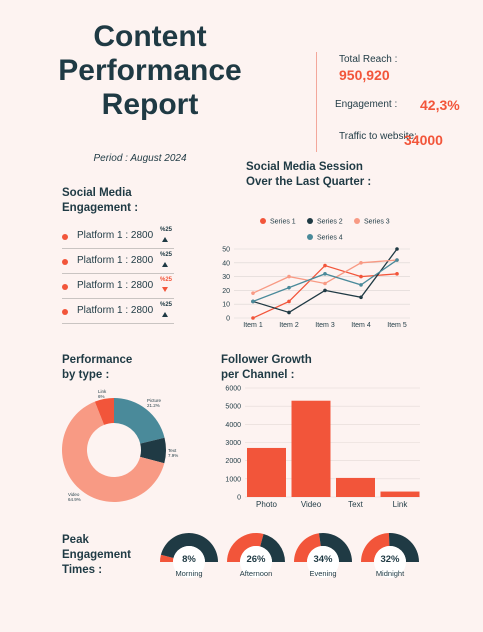 Image resolution: width=483 pixels, height=632 pixels. What do you see at coordinates (101, 396) in the screenshot?
I see `slice-value: 6%` at bounding box center [101, 396].